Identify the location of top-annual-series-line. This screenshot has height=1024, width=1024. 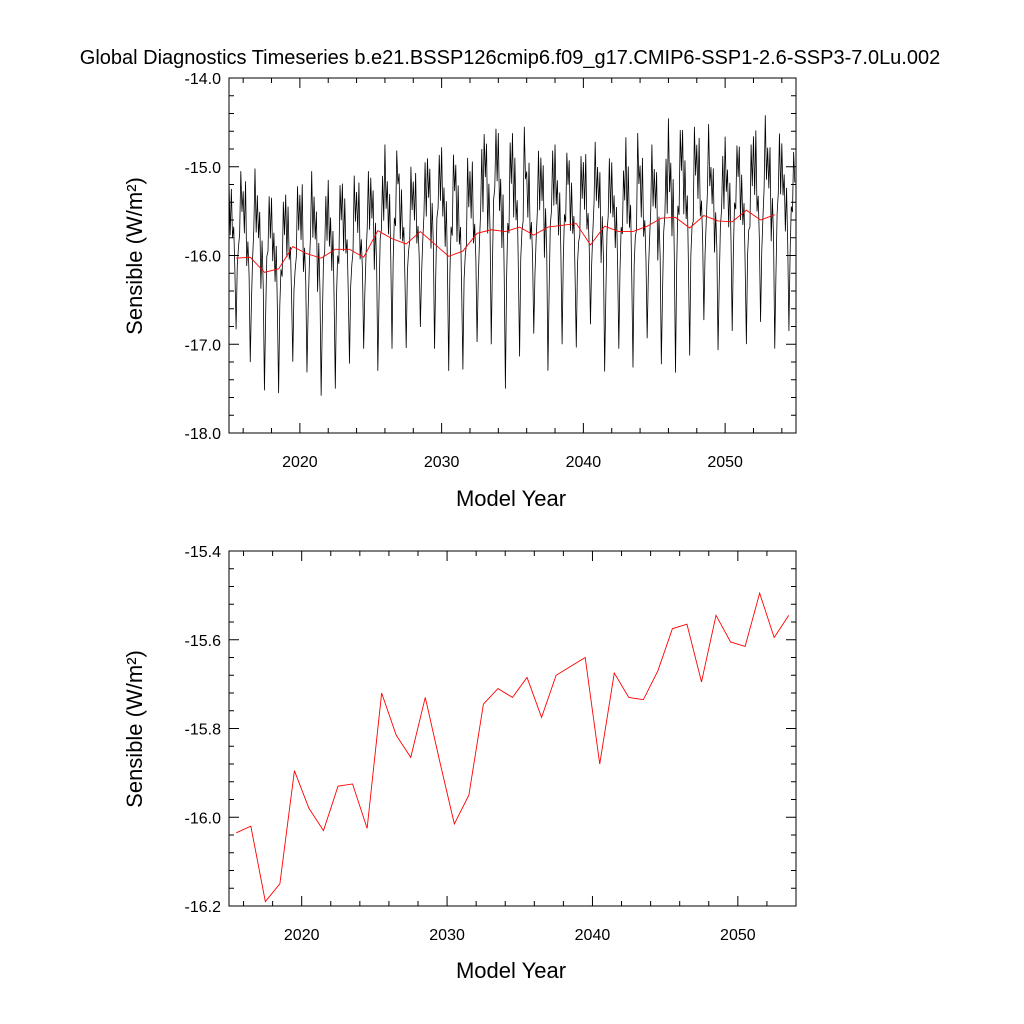
(505, 241).